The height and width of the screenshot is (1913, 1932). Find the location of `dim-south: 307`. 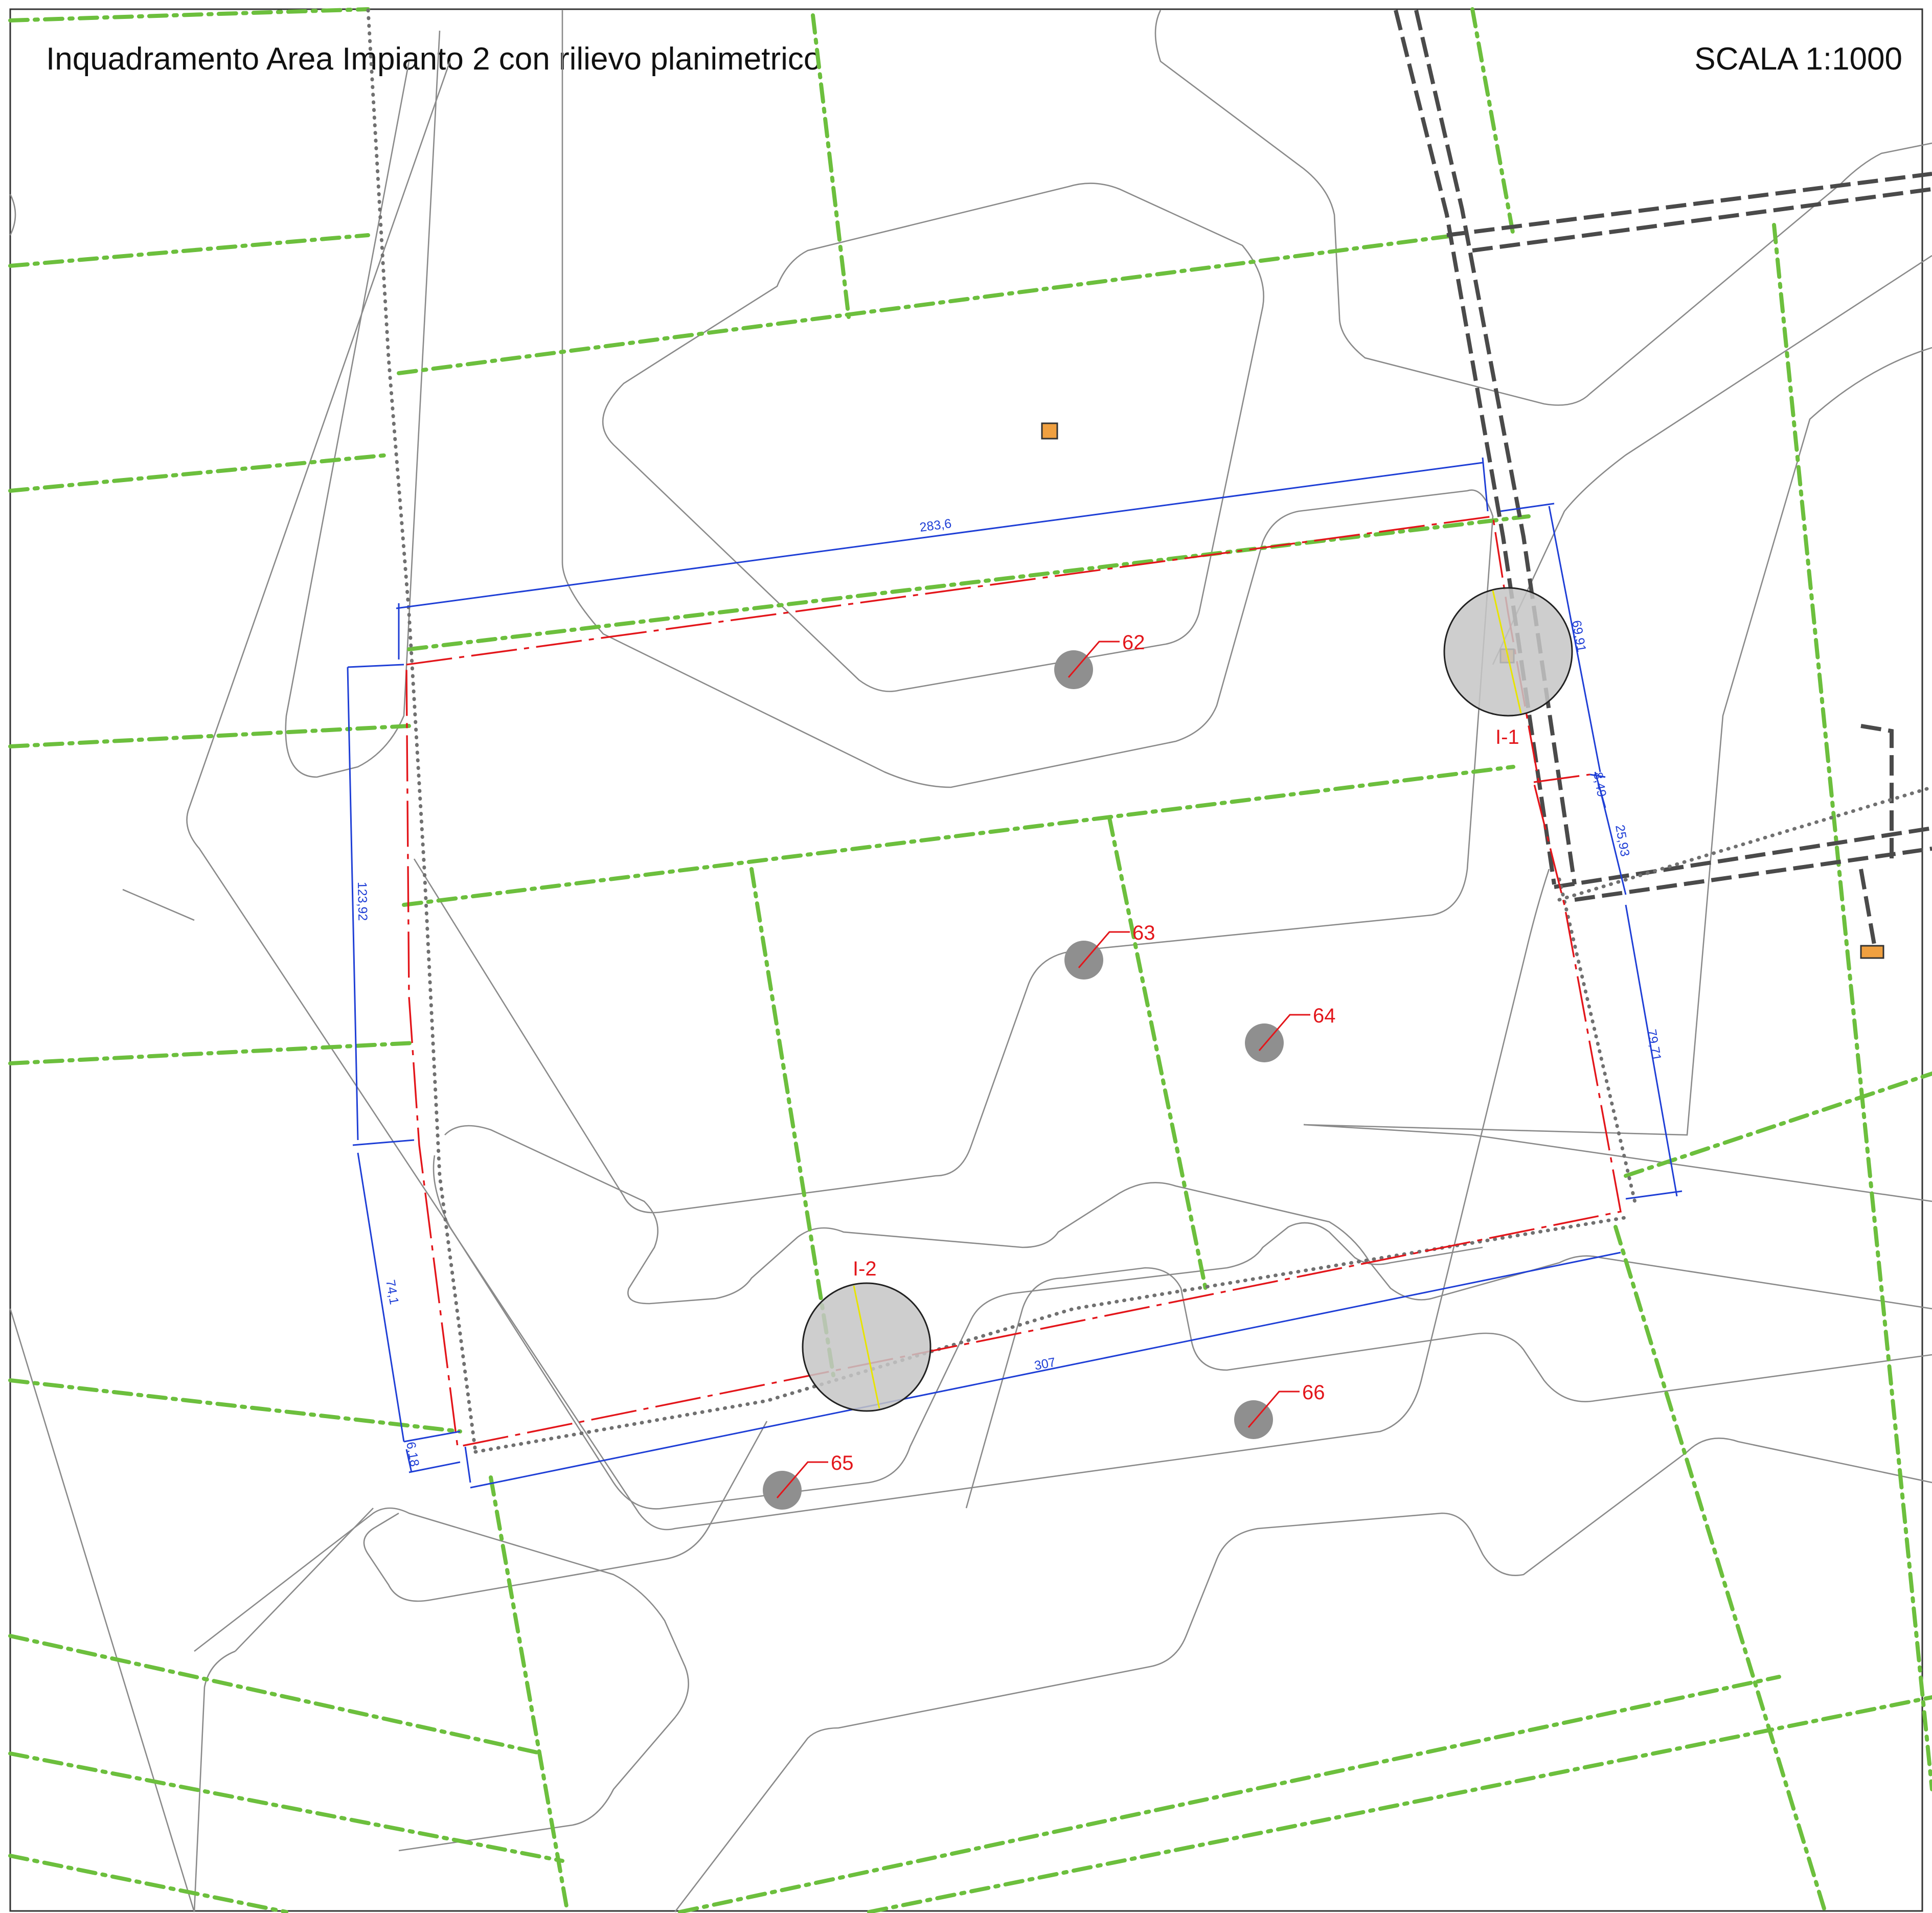

dim-south: 307 is located at coordinates (1045, 1364).